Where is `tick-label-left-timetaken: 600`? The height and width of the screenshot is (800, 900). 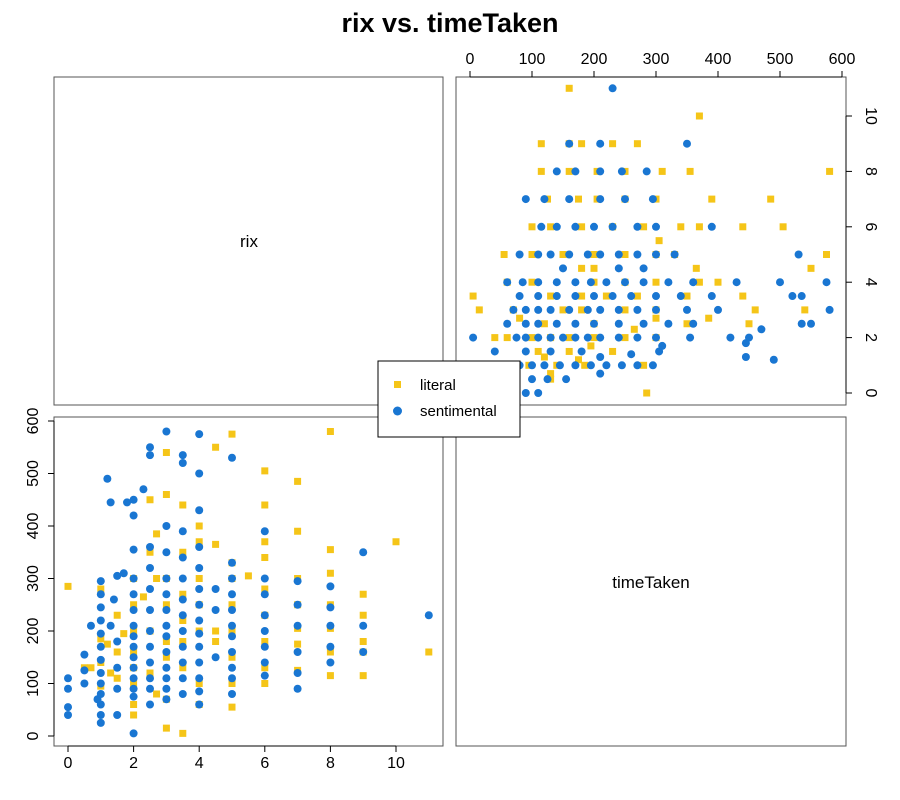
tick-label-left-timetaken: 600 is located at coordinates (33, 421).